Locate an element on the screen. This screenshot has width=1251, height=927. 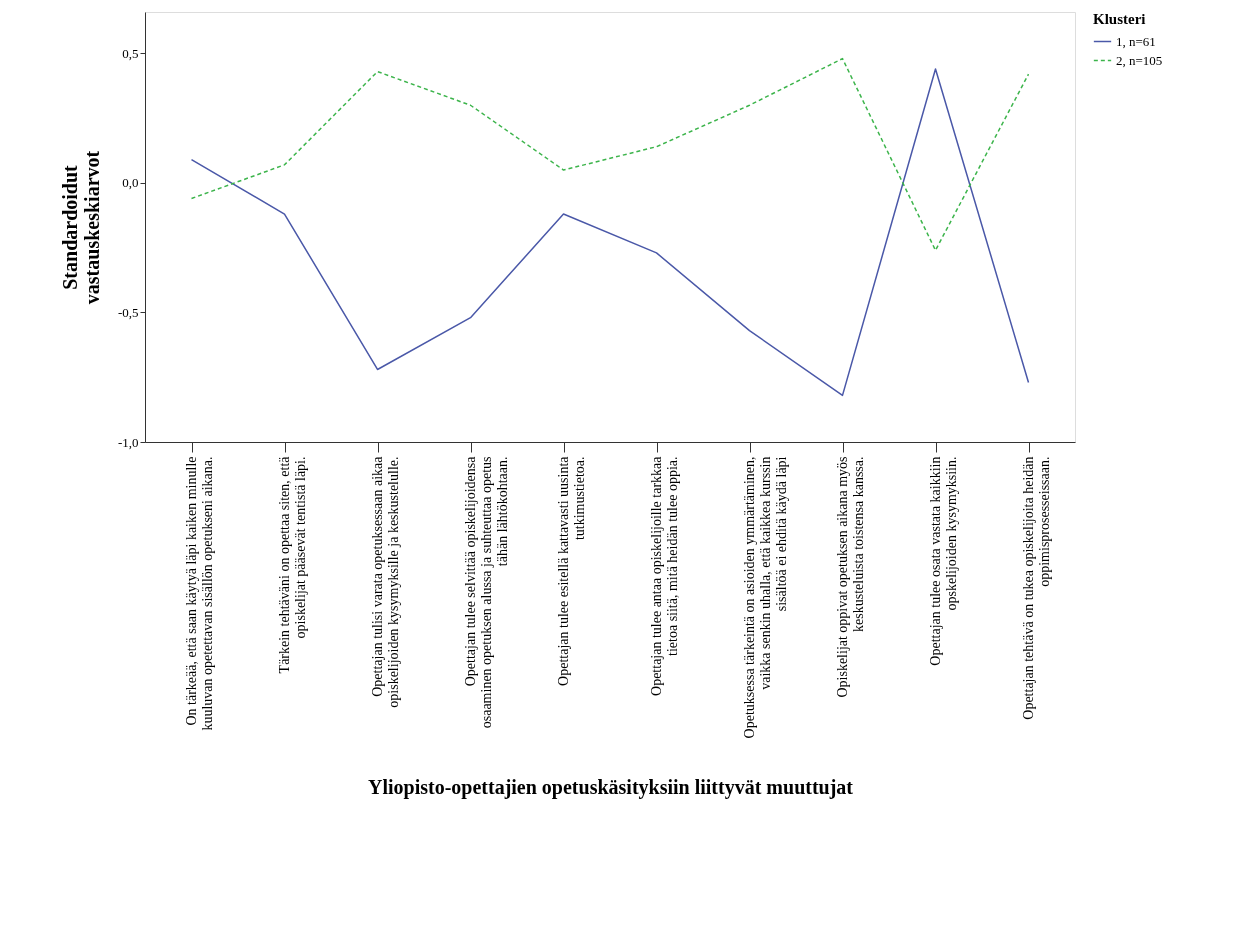
y-axis-title: Standardoidut vastauskeskiarvot is located at coordinates (80, 227).